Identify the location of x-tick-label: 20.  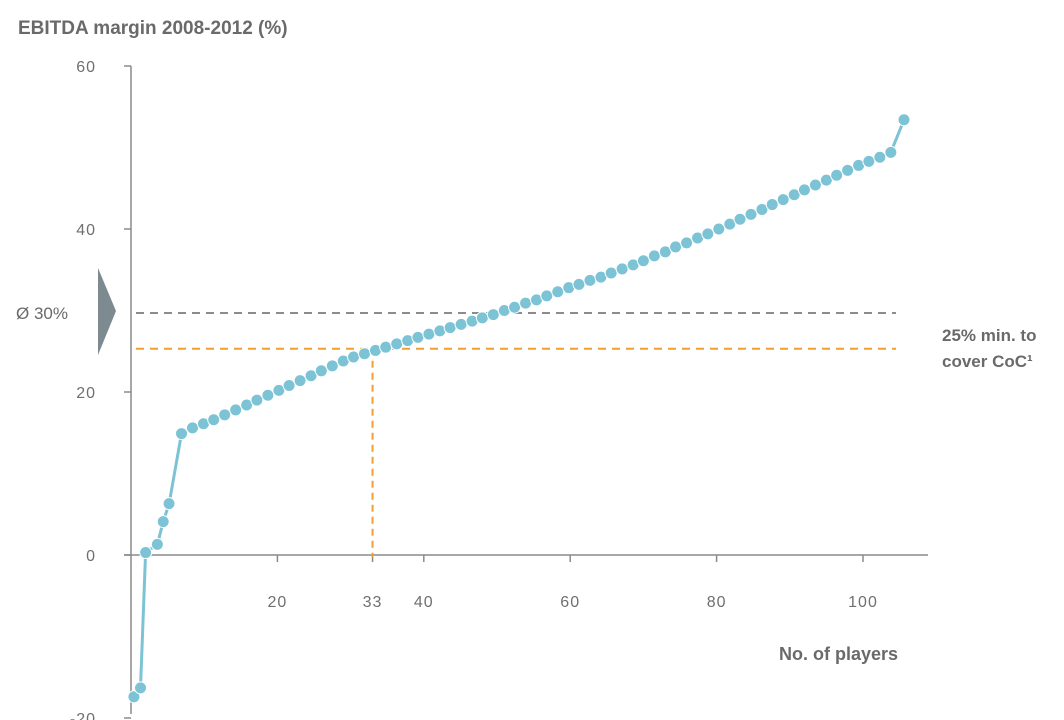
(278, 602).